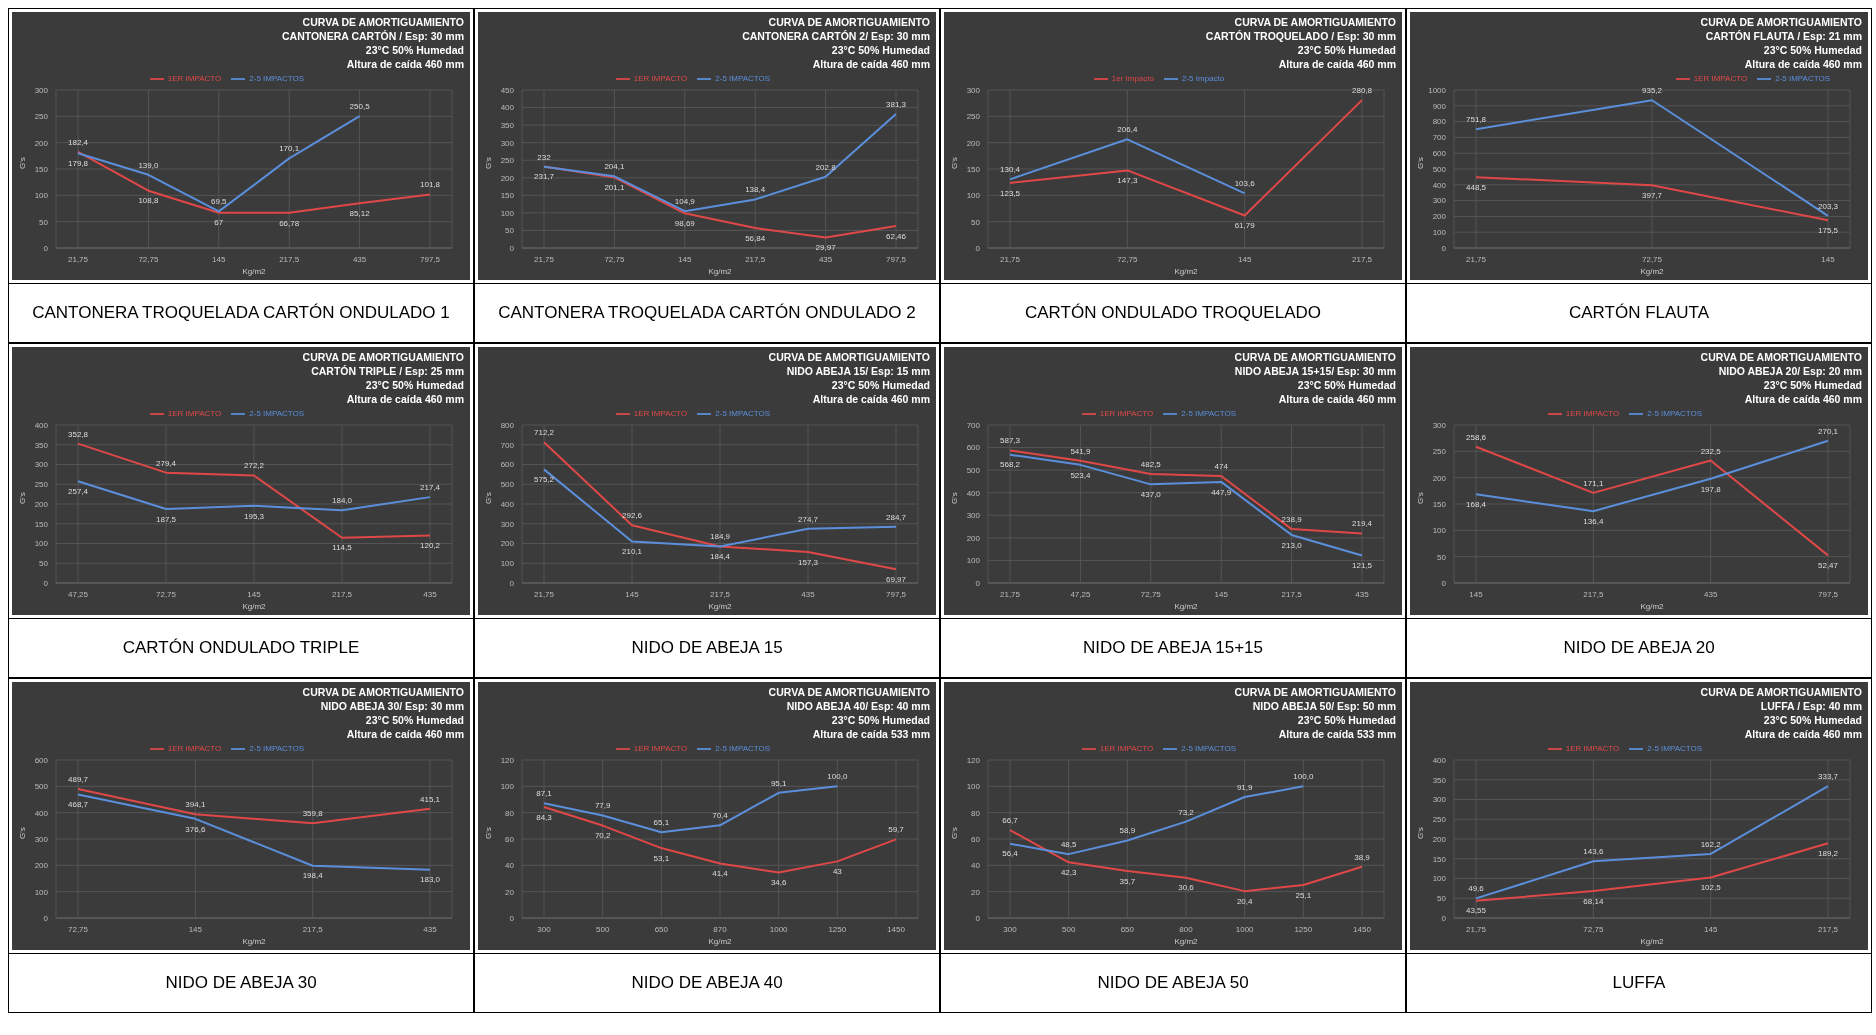  I want to click on data-label: 231,7, so click(544, 177).